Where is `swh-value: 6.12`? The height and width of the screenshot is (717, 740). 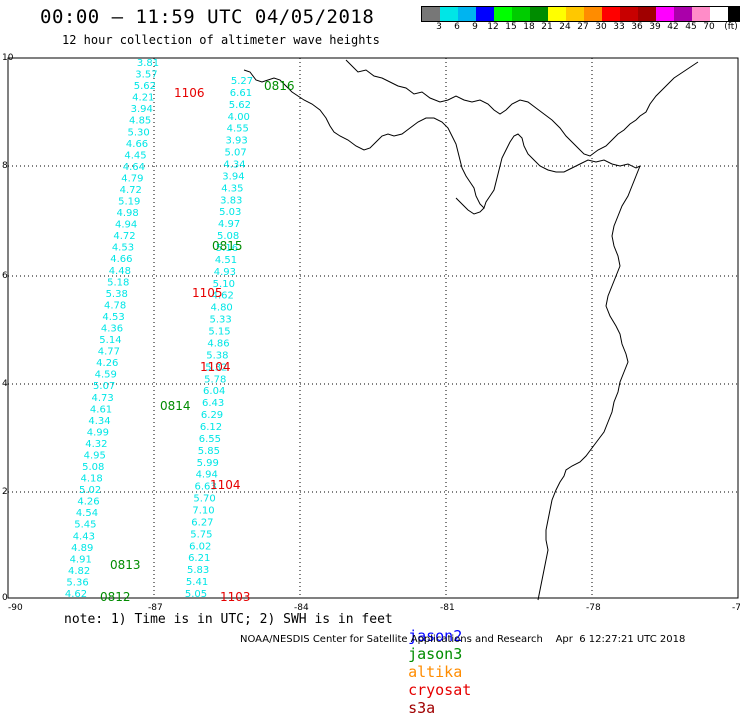
swh-value: 6.12 is located at coordinates (211, 427).